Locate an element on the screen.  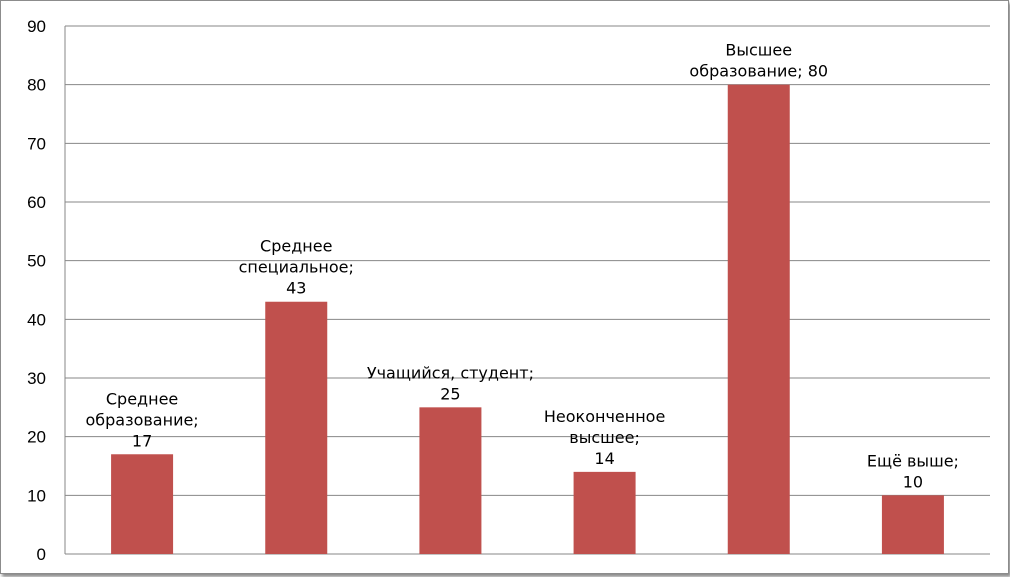
y-tick-label: 0 is located at coordinates (41, 554).